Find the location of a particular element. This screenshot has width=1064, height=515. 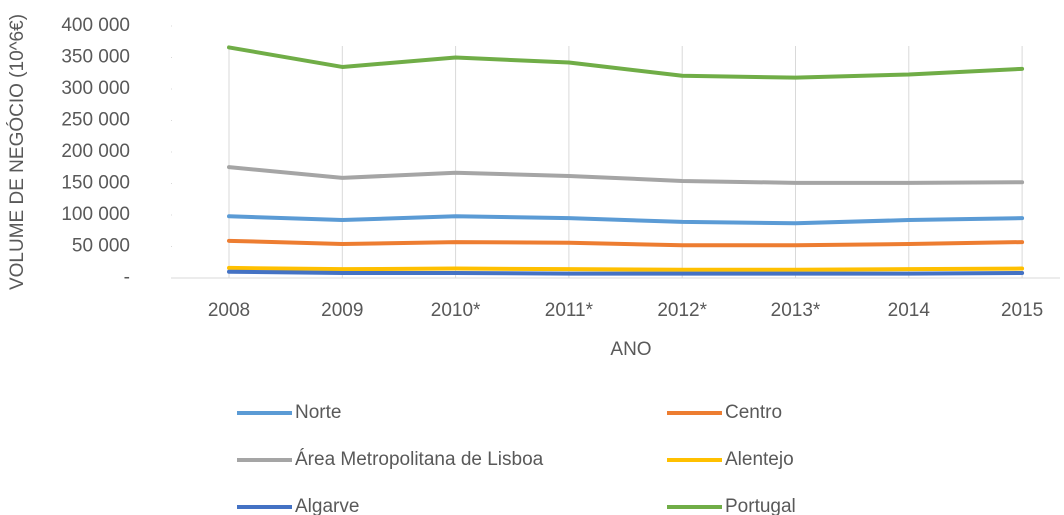

x-tick-label: 2010* is located at coordinates (456, 310).